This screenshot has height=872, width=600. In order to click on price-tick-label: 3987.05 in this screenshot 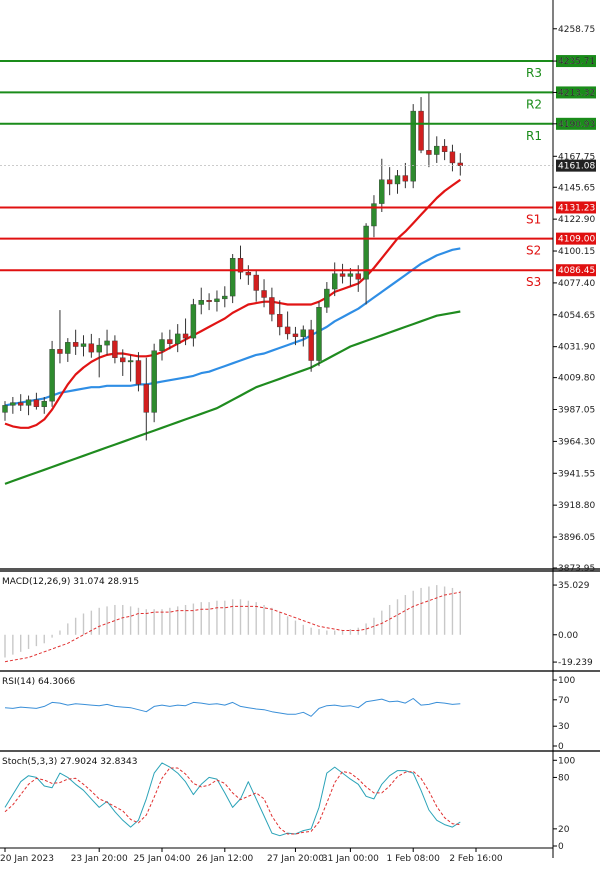, I will do `click(576, 411)`.